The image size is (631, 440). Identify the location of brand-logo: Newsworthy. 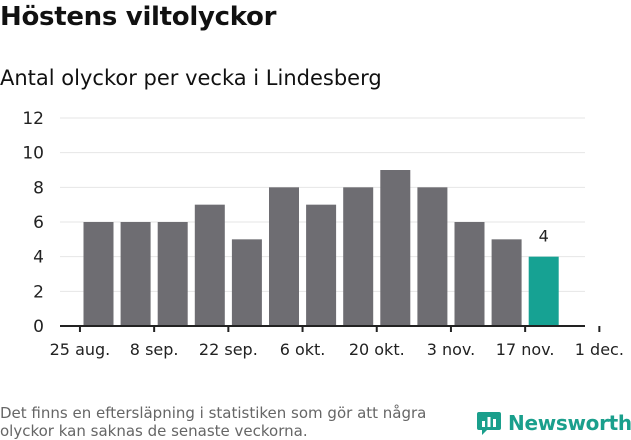
(553, 423).